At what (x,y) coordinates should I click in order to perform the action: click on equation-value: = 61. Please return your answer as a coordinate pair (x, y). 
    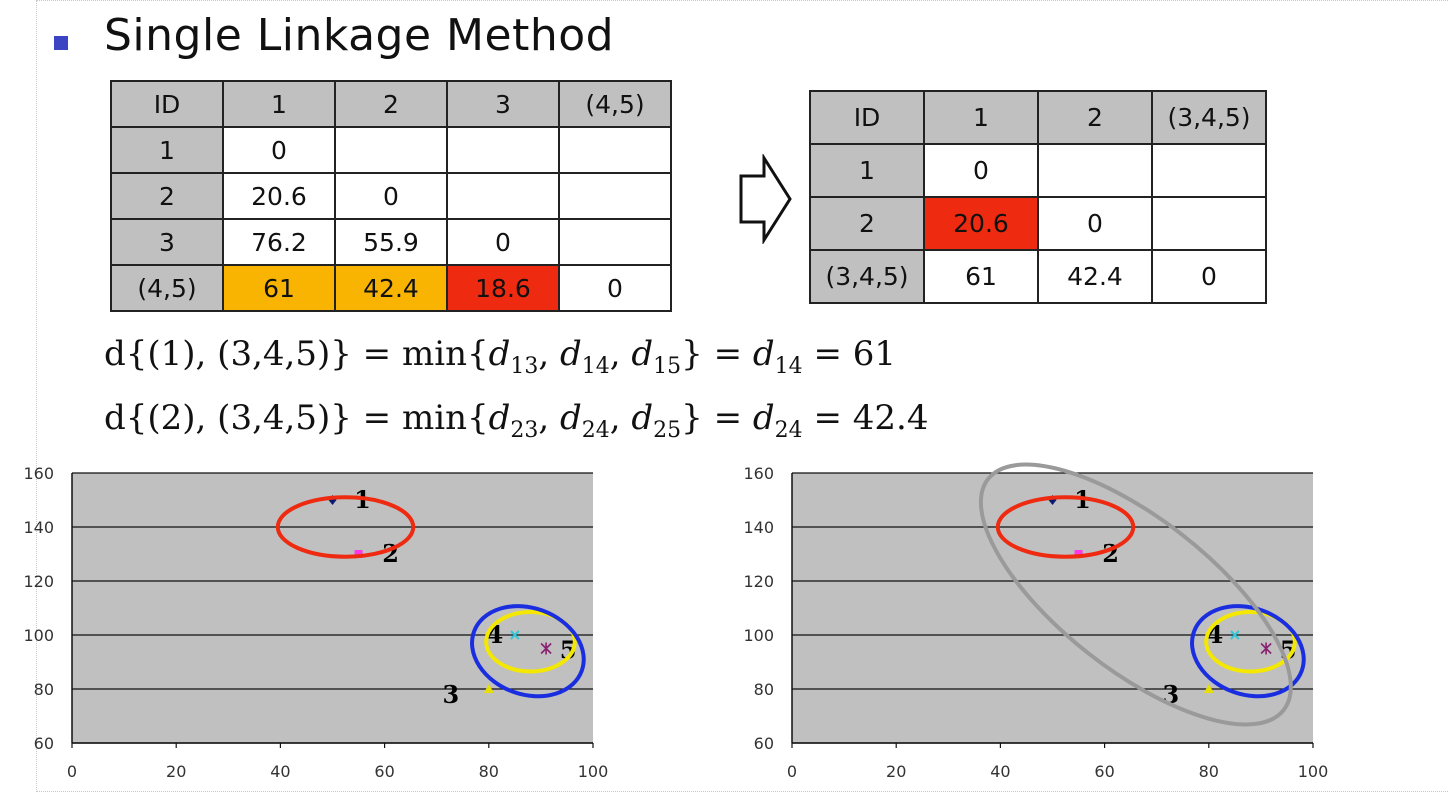
    Looking at the image, I should click on (855, 354).